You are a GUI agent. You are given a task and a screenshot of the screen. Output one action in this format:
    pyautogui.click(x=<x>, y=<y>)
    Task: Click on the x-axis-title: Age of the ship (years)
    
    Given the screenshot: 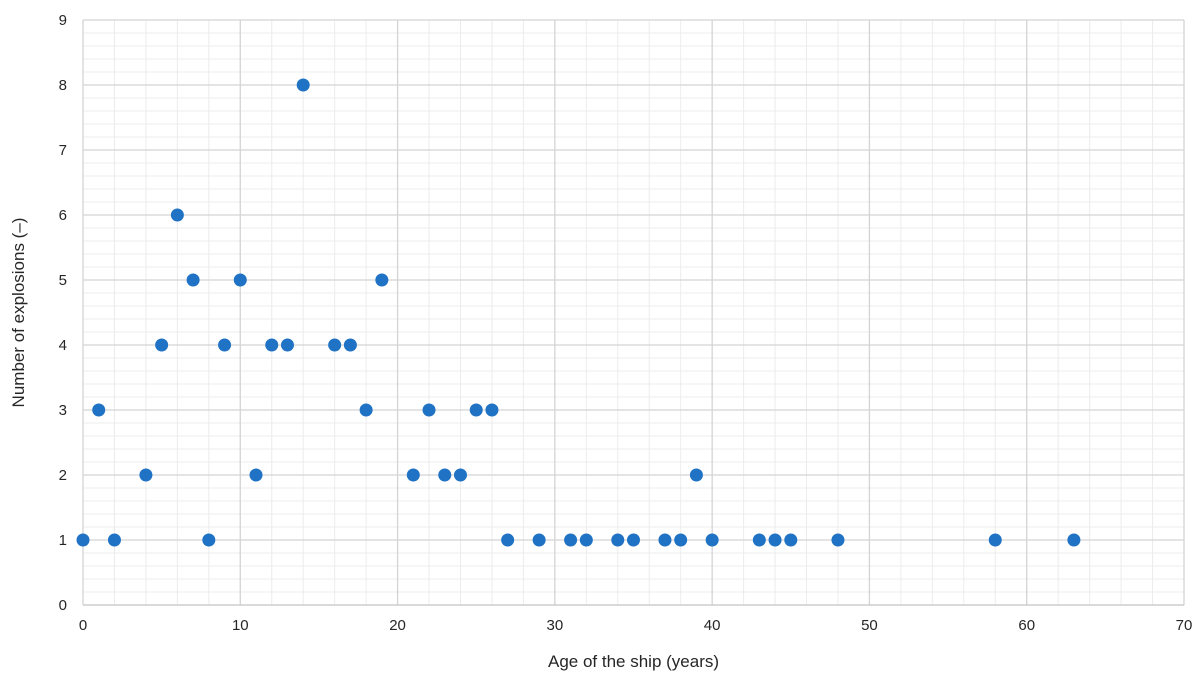 What is the action you would take?
    pyautogui.click(x=633, y=661)
    